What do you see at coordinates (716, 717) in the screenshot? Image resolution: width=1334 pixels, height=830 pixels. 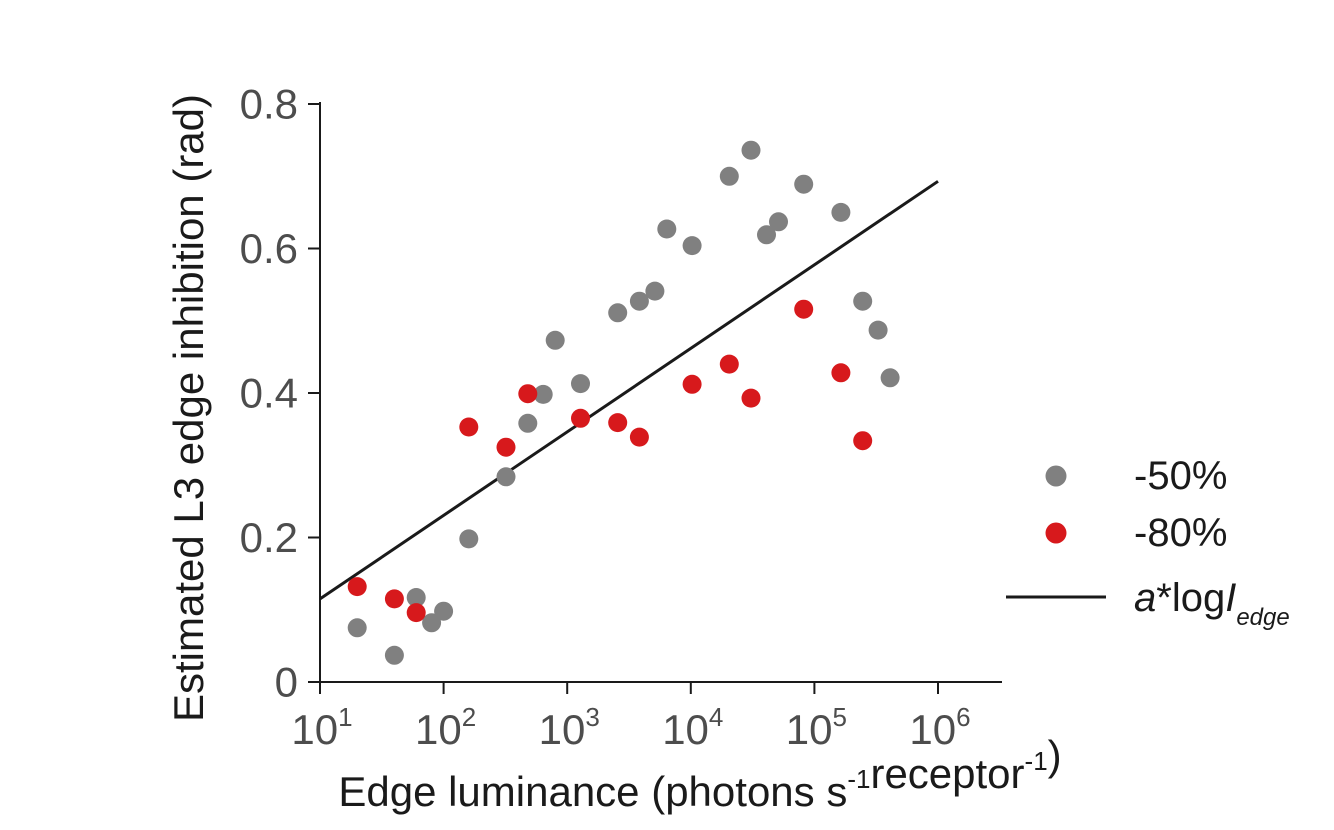 I see `x-tick-exponent: 4` at bounding box center [716, 717].